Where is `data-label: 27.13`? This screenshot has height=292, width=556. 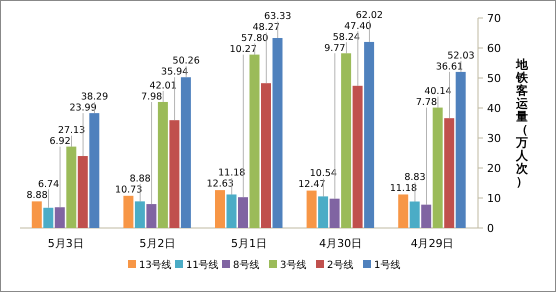 data-label: 27.13 is located at coordinates (72, 130).